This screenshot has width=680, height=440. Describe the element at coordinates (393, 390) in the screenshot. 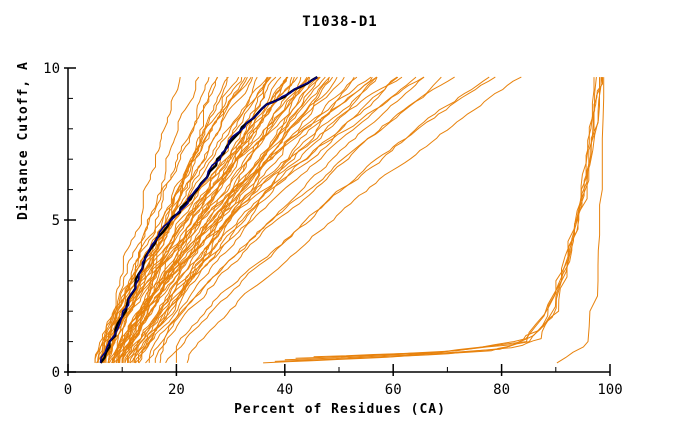

I see `x-tick-label: 60` at that location.